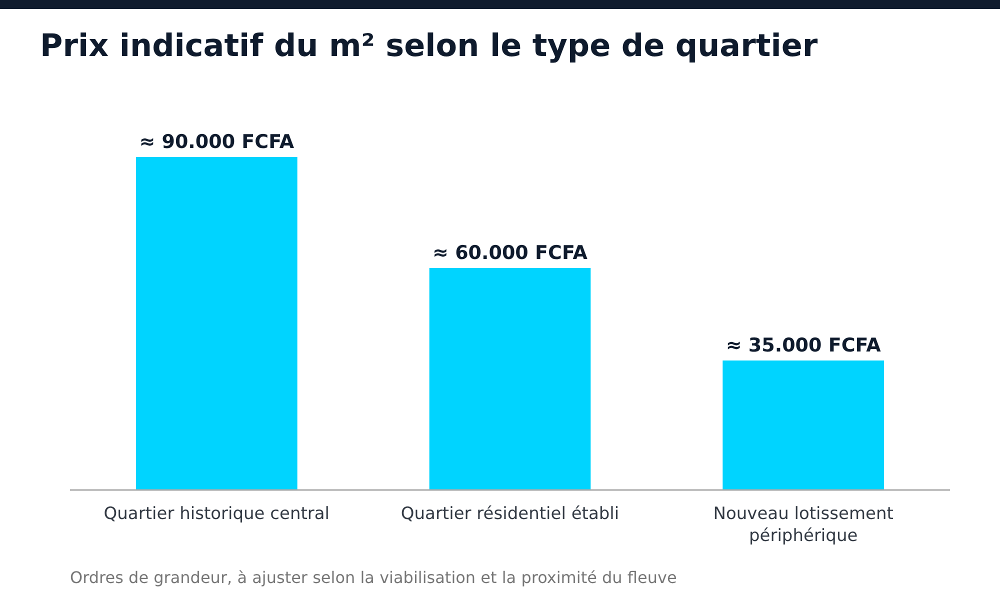 Image resolution: width=1000 pixels, height=600 pixels. I want to click on text: Ordres de grandeur, à ajuster selon la viabilisation et la proximité du fleuve, so click(373, 577).